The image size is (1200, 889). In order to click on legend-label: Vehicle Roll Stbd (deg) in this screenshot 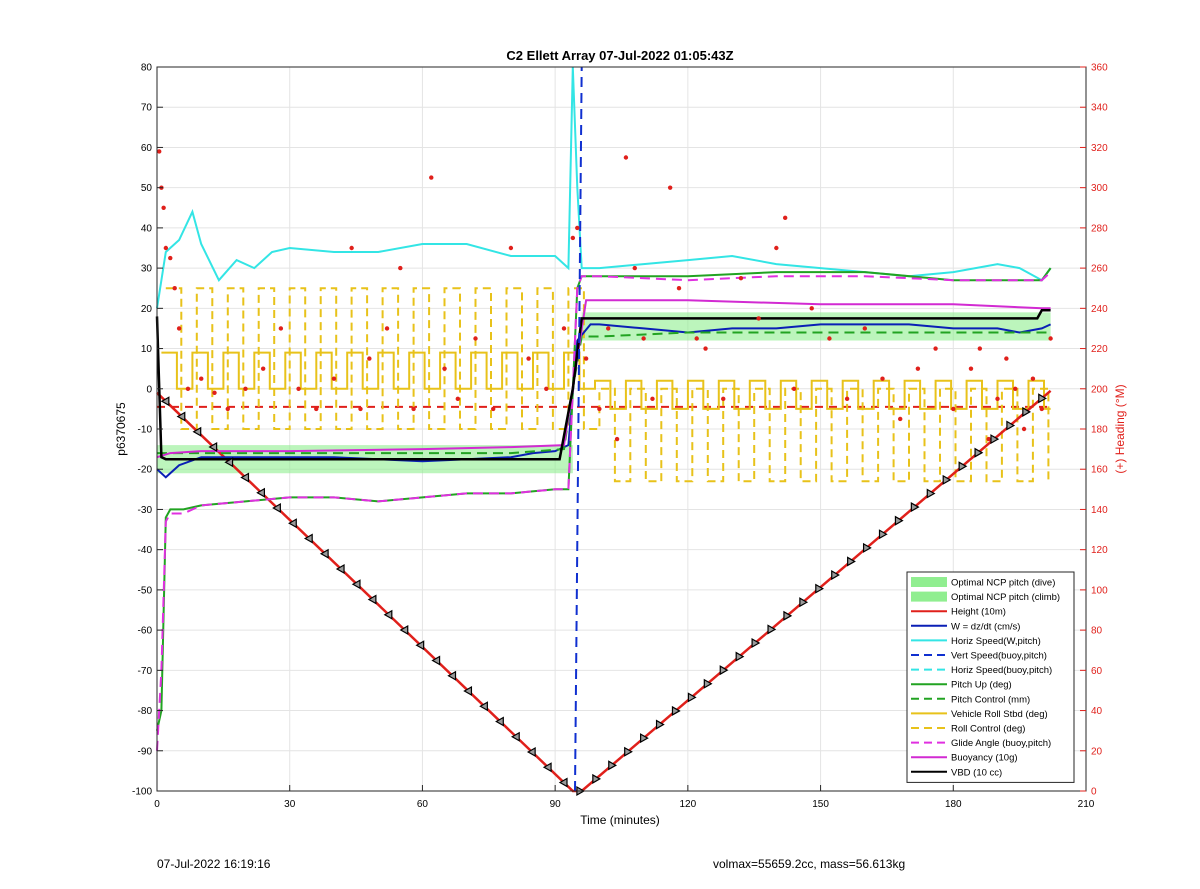, I will do `click(999, 714)`.